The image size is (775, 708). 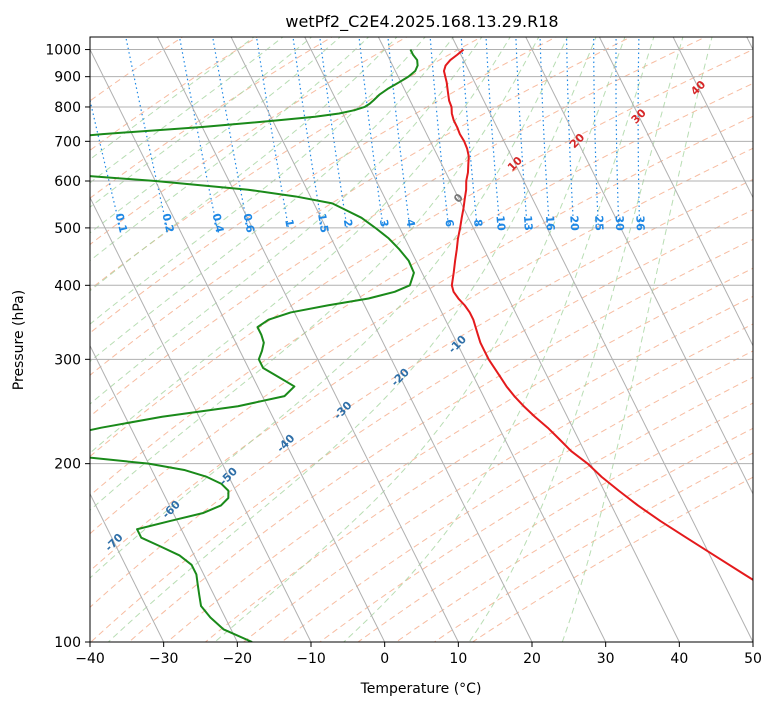 What do you see at coordinates (639, 223) in the screenshot?
I see `mixing-ratio-label: 36` at bounding box center [639, 223].